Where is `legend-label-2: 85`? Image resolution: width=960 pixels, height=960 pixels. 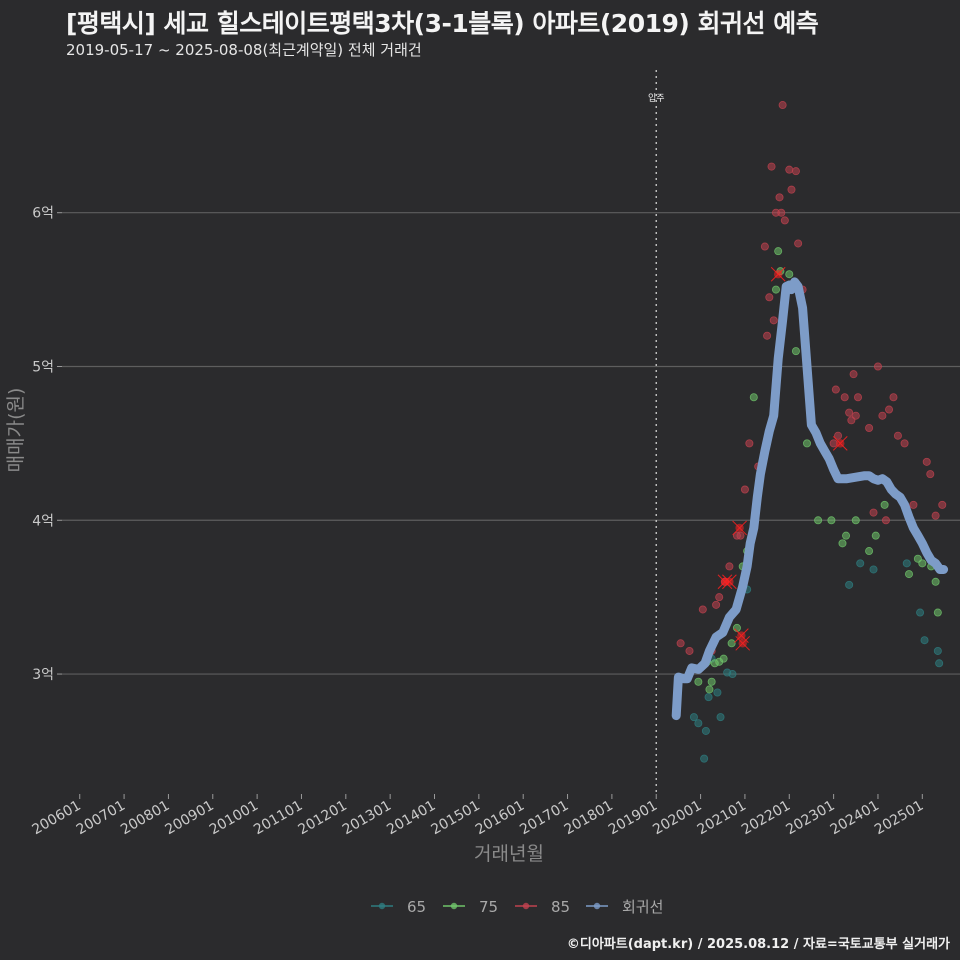
legend-label-2: 85 is located at coordinates (560, 907).